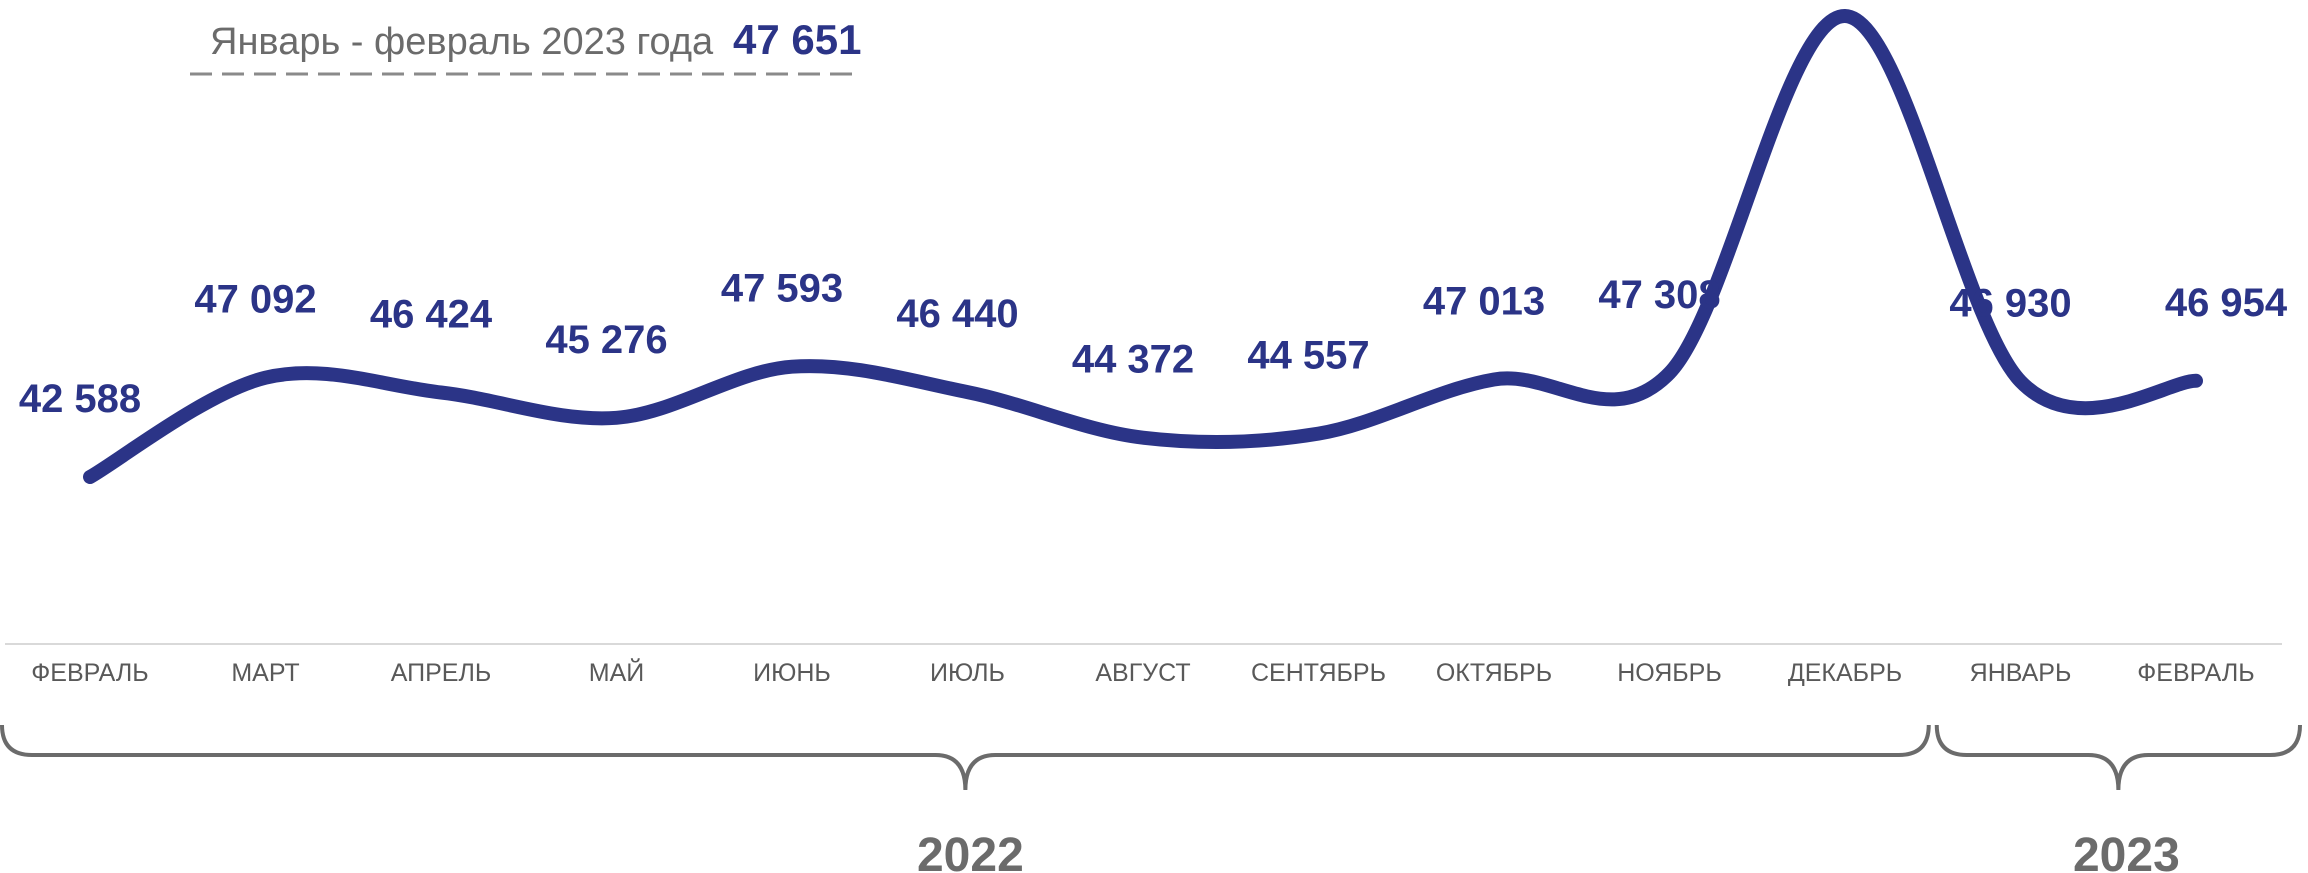  Describe the element at coordinates (1318, 673) in the screenshot. I see `x-tick-label: СЕНТЯБРЬ` at that location.